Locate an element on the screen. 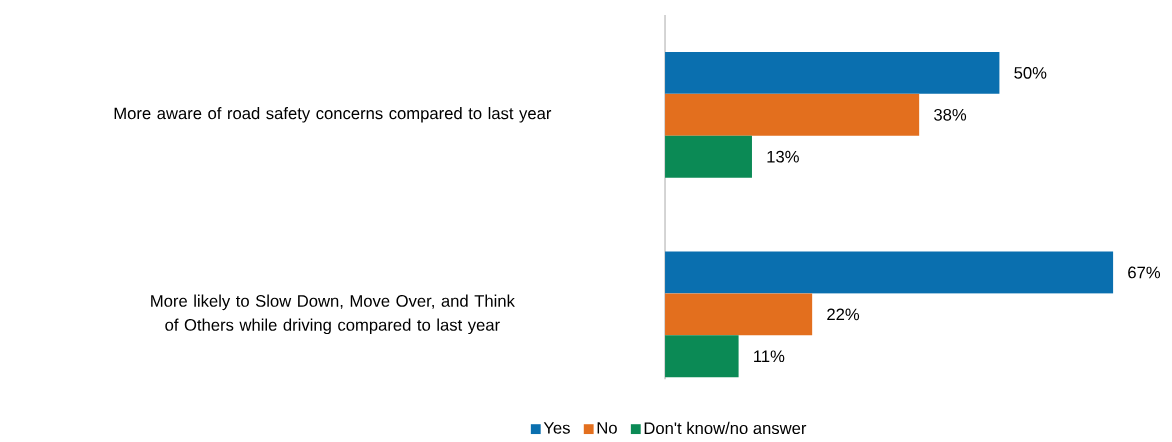 Image resolution: width=1172 pixels, height=442 pixels. data-label: 22% is located at coordinates (843, 314).